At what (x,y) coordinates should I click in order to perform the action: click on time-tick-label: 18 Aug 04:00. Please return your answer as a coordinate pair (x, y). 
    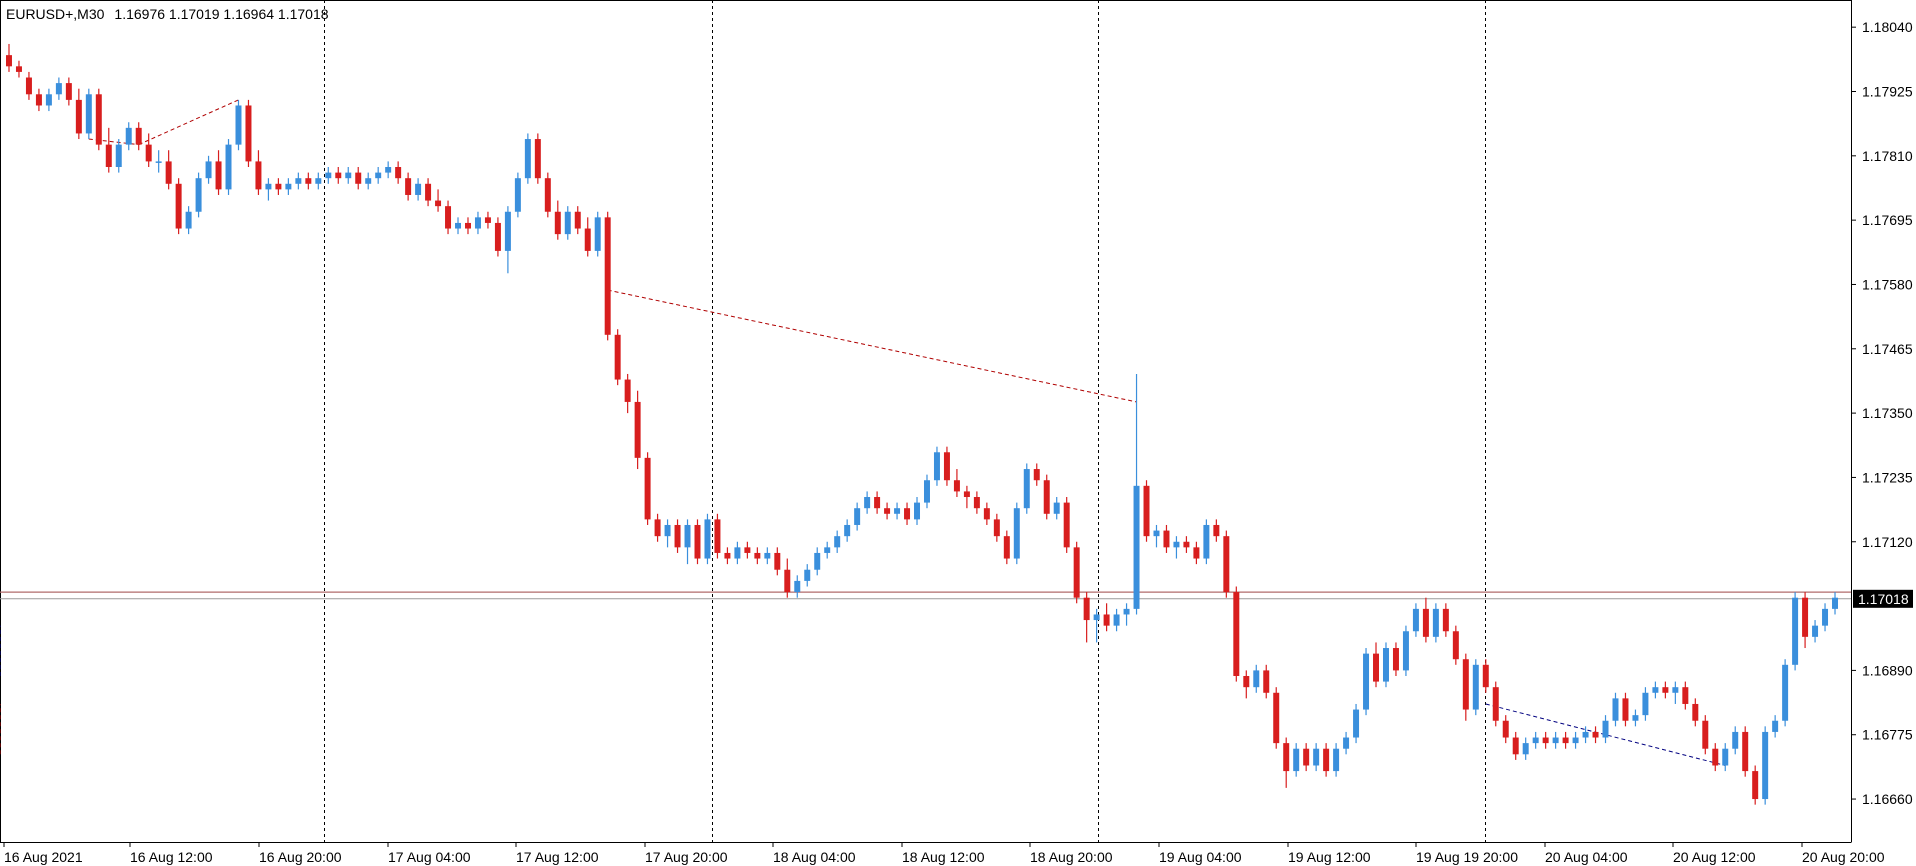
    Looking at the image, I should click on (814, 857).